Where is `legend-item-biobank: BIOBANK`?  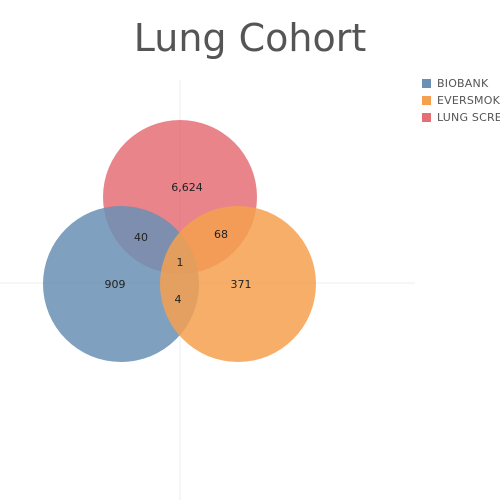 legend-item-biobank: BIOBANK is located at coordinates (461, 83).